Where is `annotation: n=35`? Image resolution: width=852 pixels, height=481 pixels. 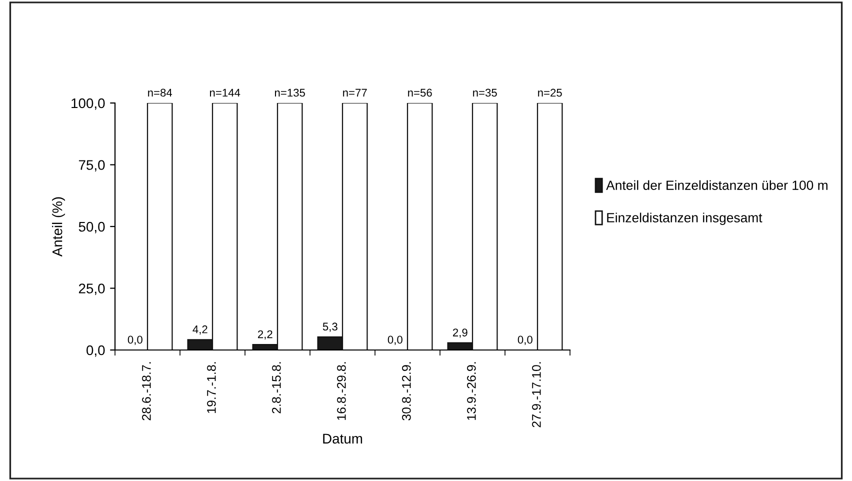
annotation: n=35 is located at coordinates (485, 92).